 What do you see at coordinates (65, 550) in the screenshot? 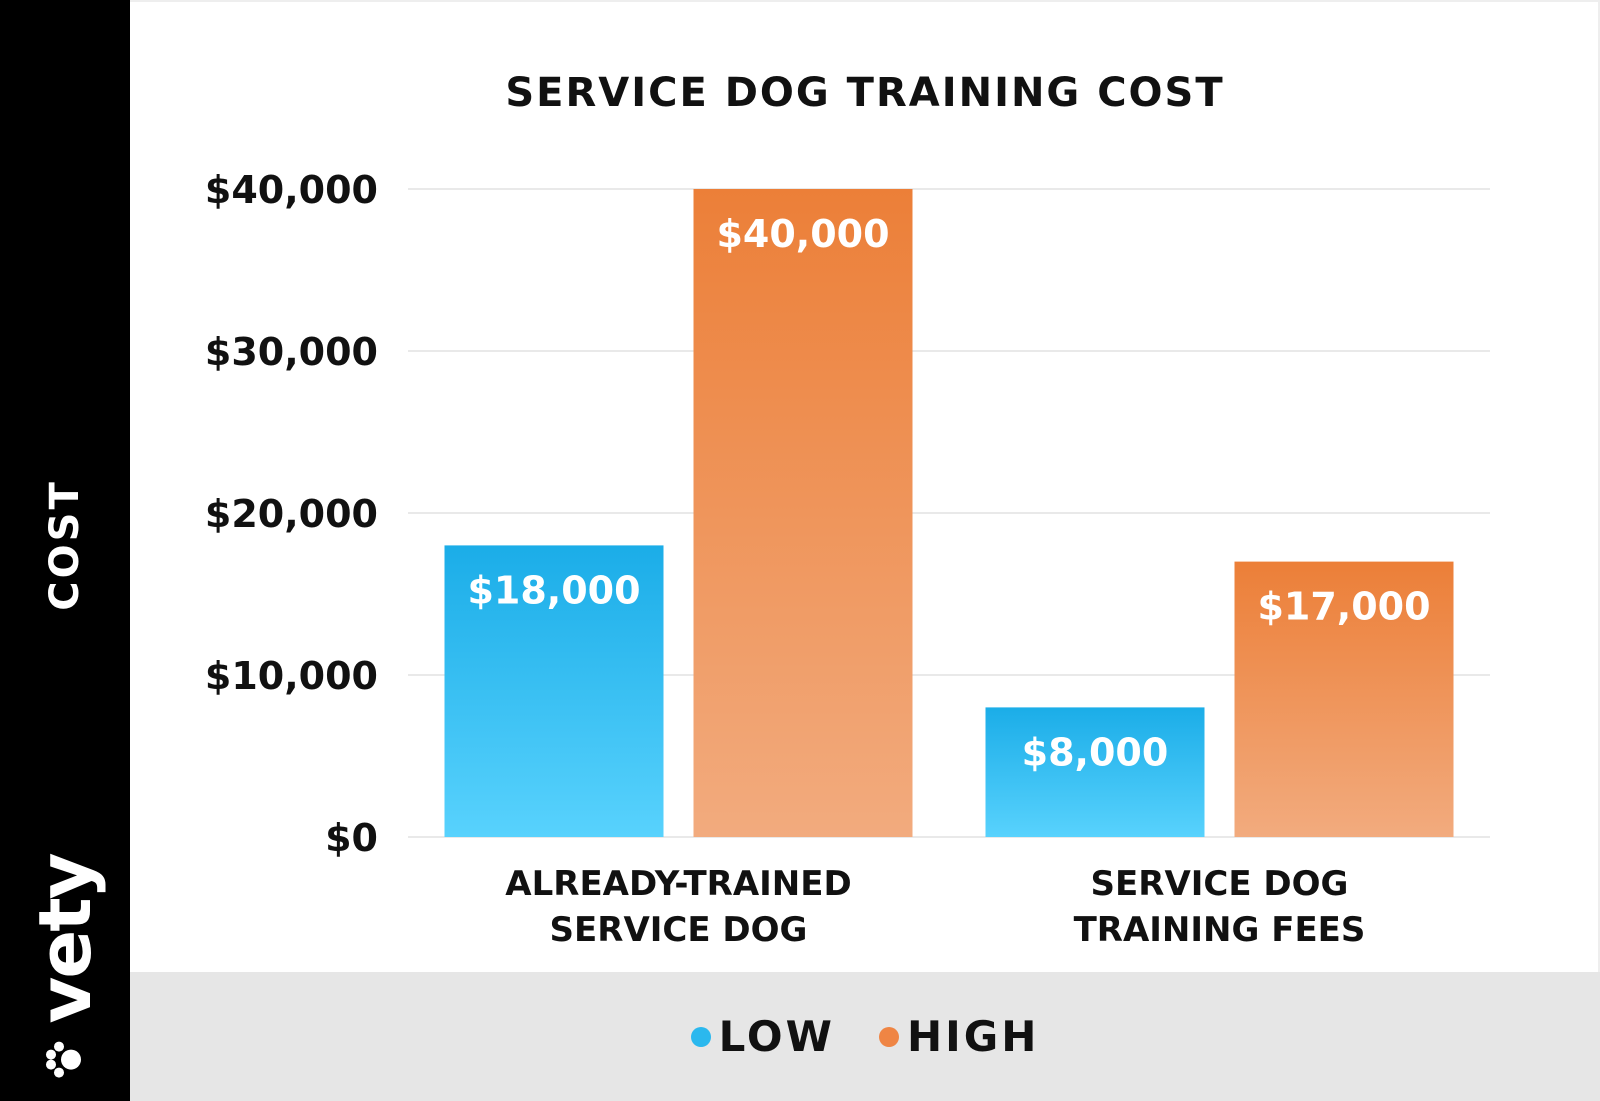
I see `sidebar: COST vety` at bounding box center [65, 550].